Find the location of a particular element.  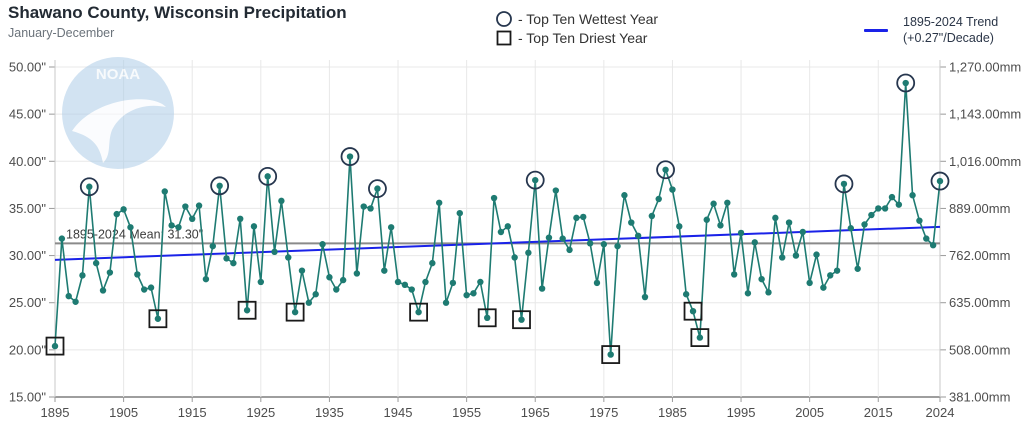

data-point-1995 is located at coordinates (741, 233).